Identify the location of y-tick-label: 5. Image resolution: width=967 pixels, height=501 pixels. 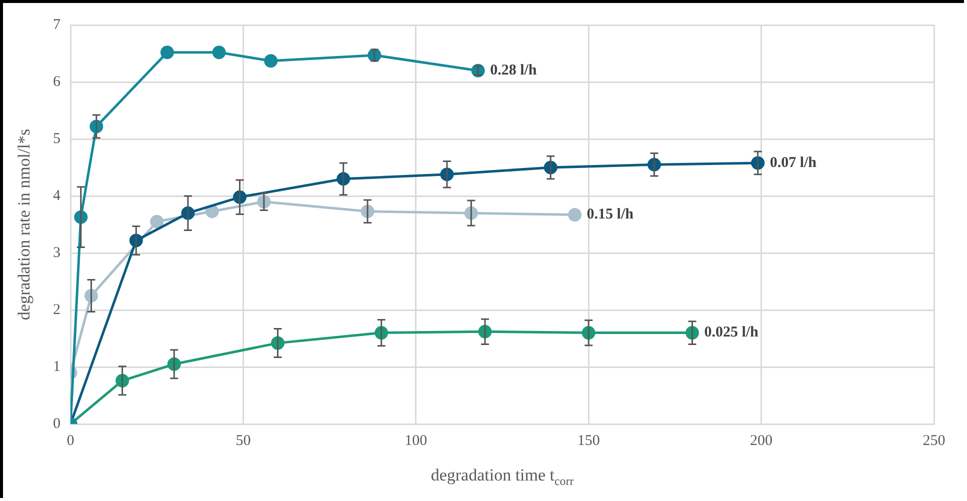
(56, 138).